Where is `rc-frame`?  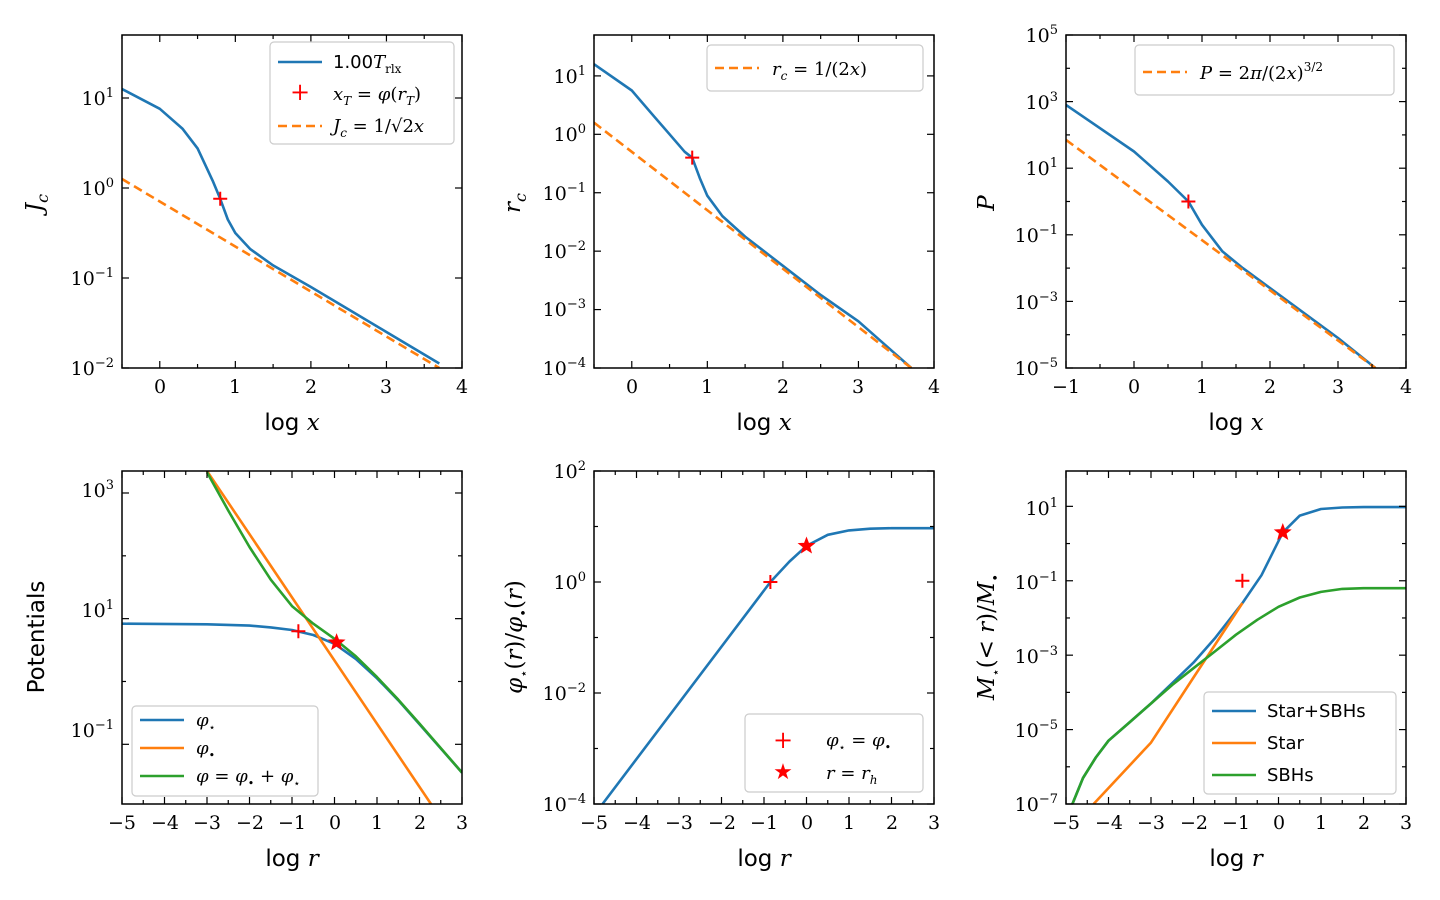
rc-frame is located at coordinates (764, 201).